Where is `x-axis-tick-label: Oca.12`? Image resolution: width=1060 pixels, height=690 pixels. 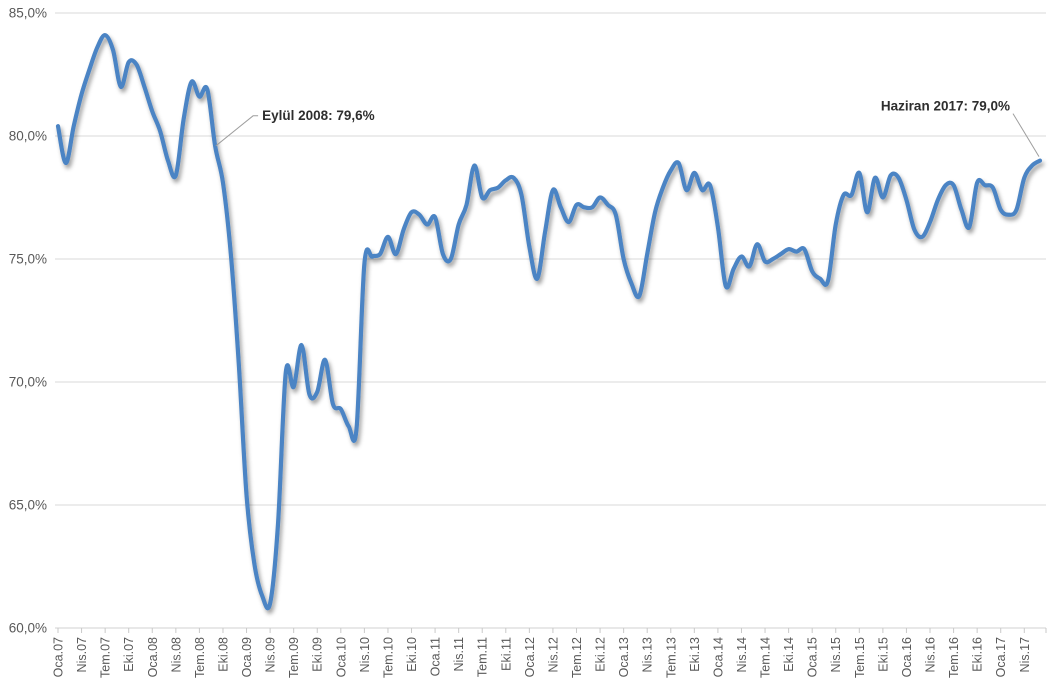
x-axis-tick-label: Oca.12 is located at coordinates (530, 657).